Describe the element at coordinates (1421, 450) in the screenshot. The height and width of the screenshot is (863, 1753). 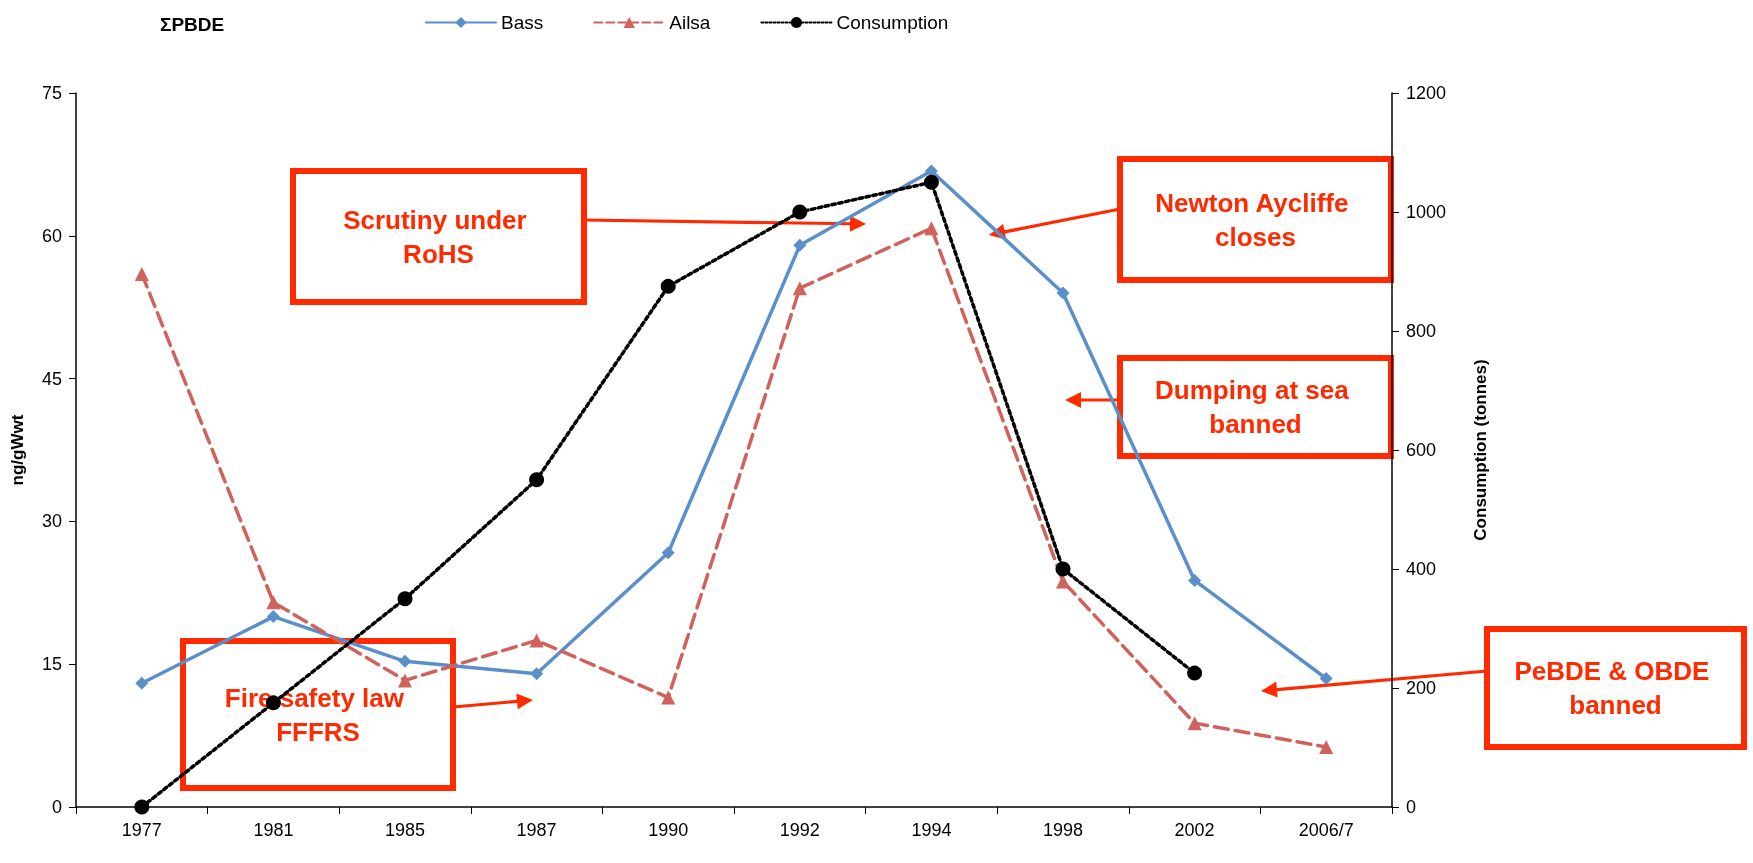
I see `y2-tick-label: 600` at that location.